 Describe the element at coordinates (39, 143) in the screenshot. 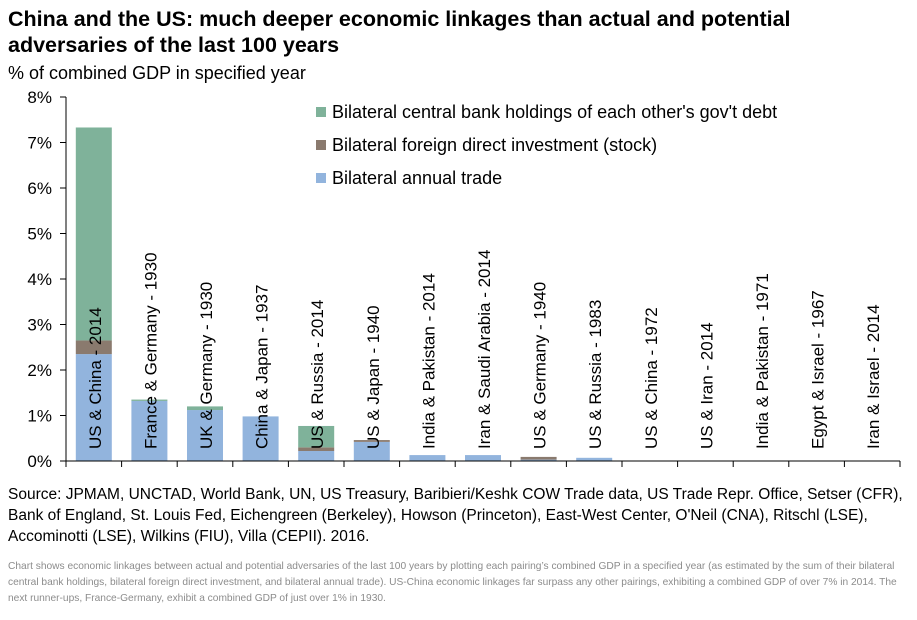

I see `y-tick-label: 7%` at that location.